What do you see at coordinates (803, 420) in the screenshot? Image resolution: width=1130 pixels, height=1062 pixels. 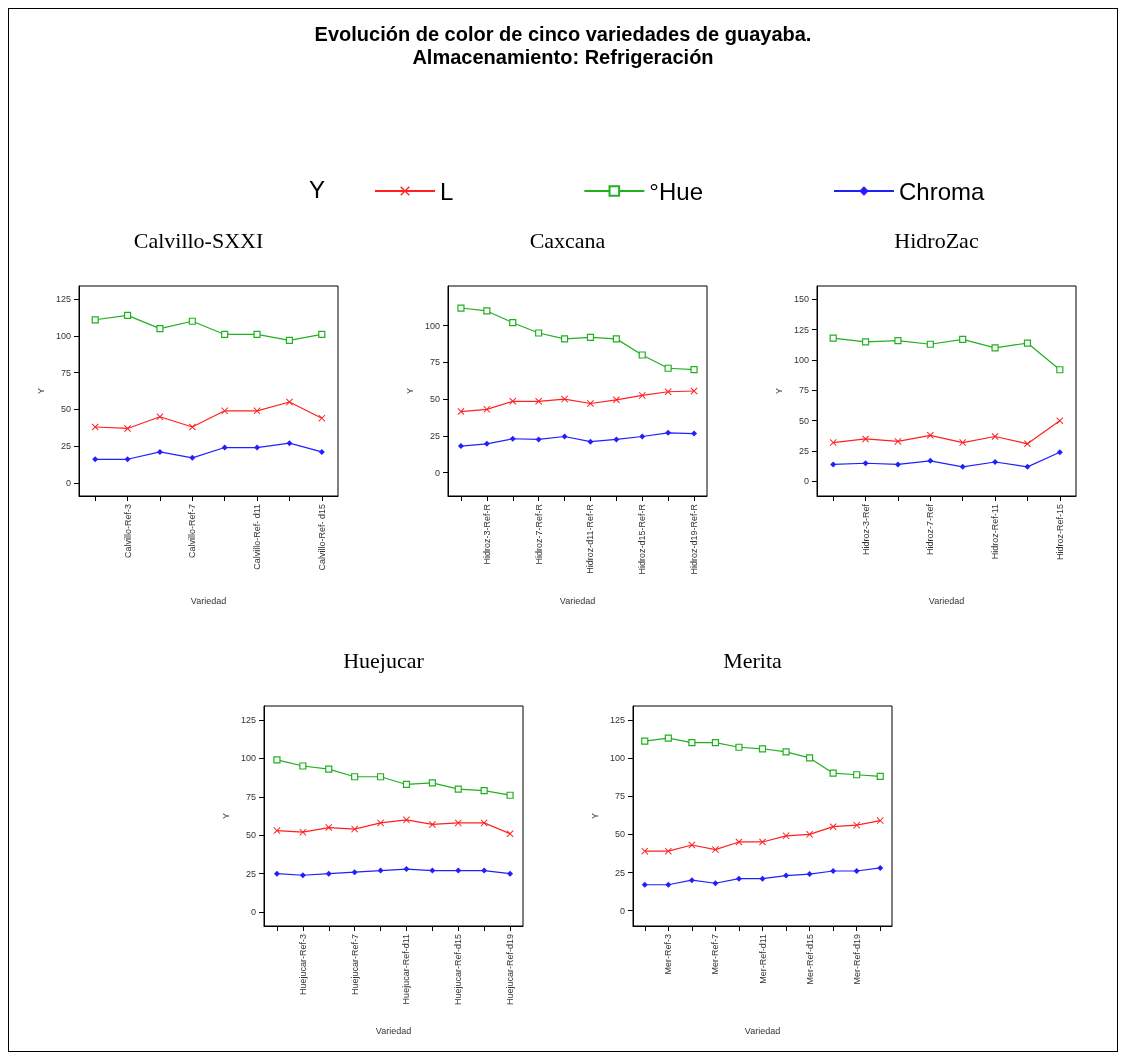 I see `y-tick-label: 50` at bounding box center [803, 420].